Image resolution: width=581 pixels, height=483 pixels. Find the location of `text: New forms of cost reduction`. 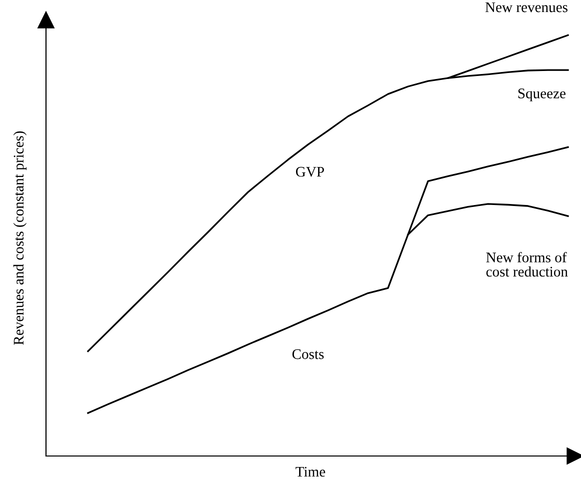

text: New forms of cost reduction is located at coordinates (527, 264).